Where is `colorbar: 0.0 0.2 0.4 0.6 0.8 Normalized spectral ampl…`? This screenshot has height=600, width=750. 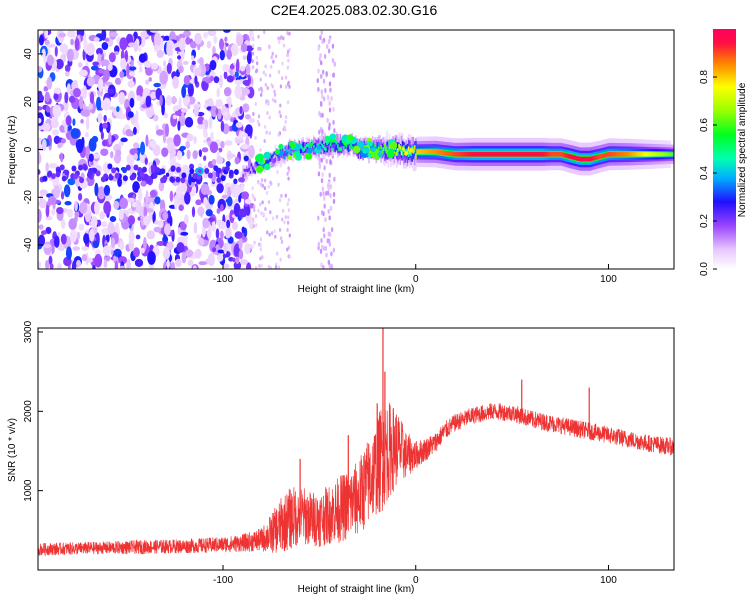 colorbar: 0.0 0.2 0.4 0.6 0.8 Normalized spectral ampl… is located at coordinates (723, 152).